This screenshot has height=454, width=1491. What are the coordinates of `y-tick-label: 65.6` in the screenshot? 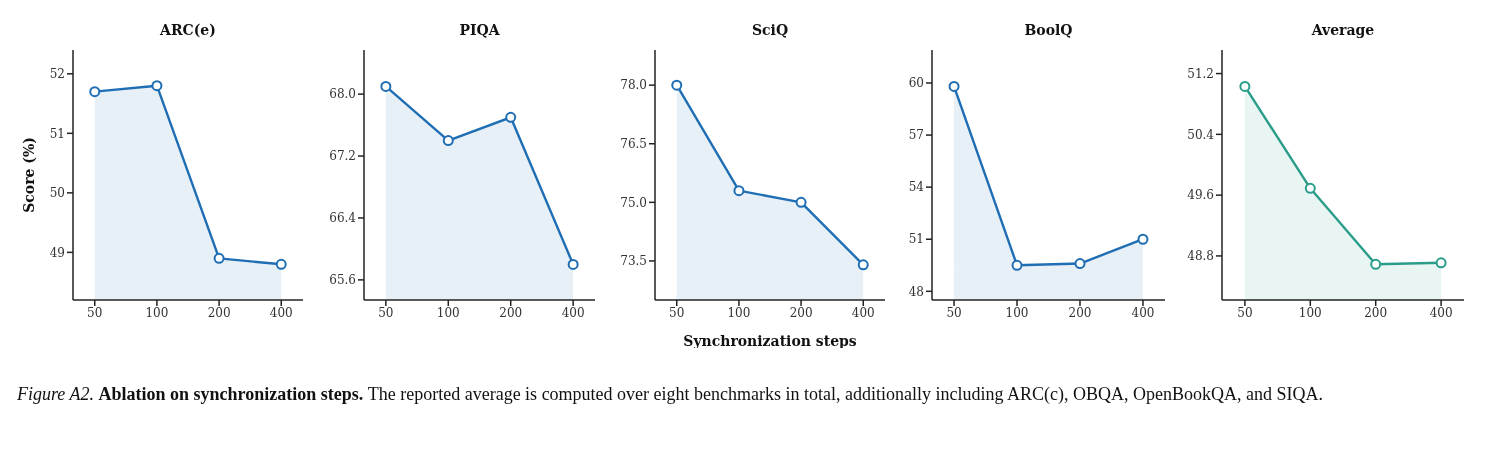 It's located at (342, 280).